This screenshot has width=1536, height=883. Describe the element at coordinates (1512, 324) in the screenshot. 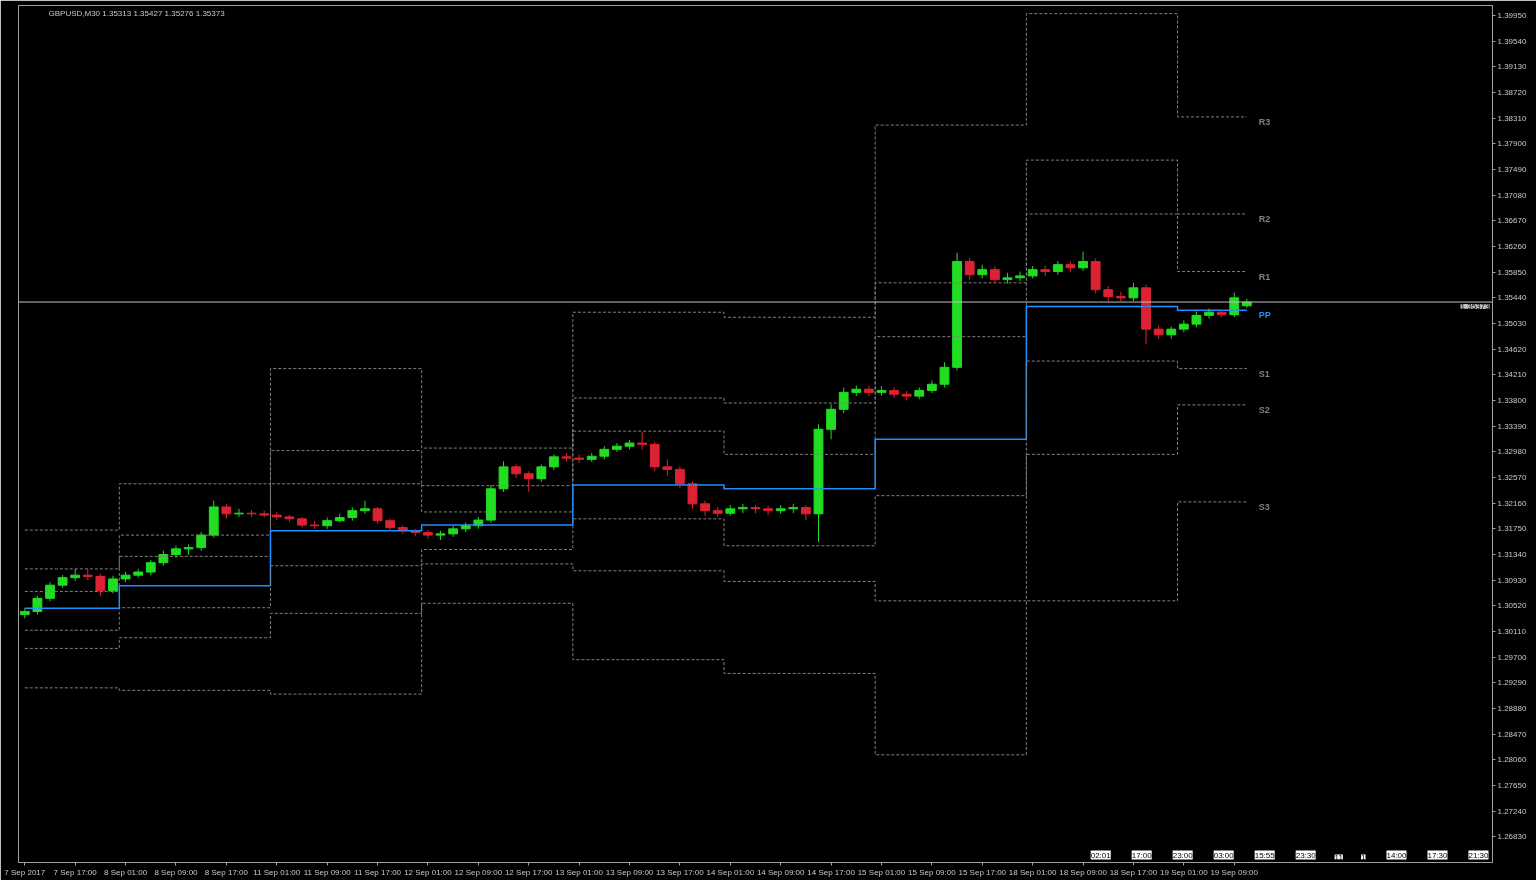

I see `y-tick-label: 1.35030` at that location.